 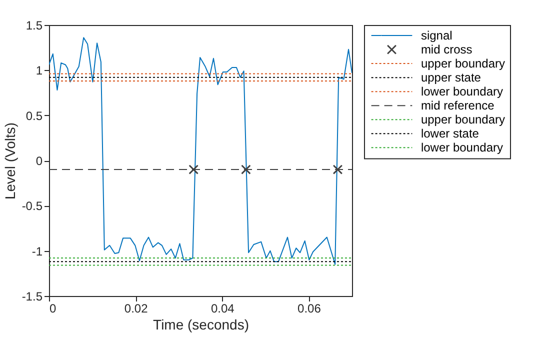 I want to click on y-axis-title: Level (Volts), so click(x=10, y=161).